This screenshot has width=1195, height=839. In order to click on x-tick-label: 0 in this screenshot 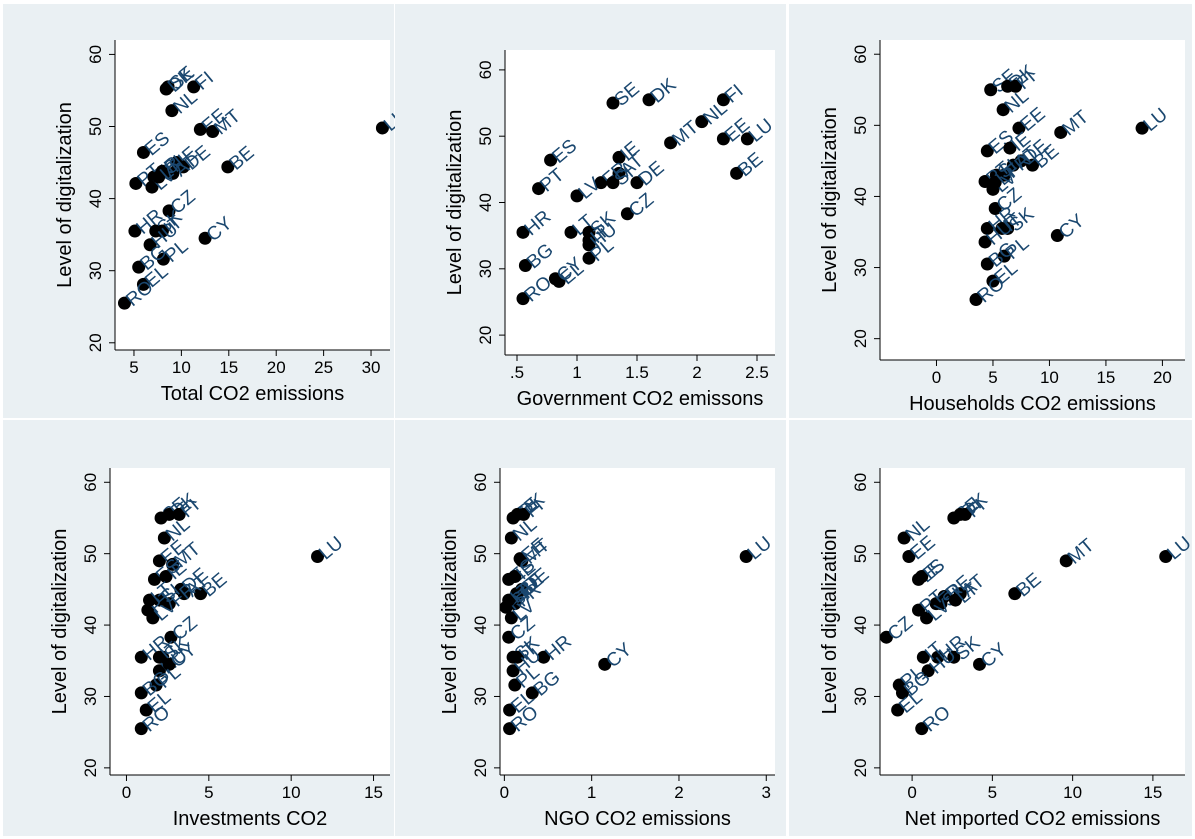, I will do `click(504, 792)`.